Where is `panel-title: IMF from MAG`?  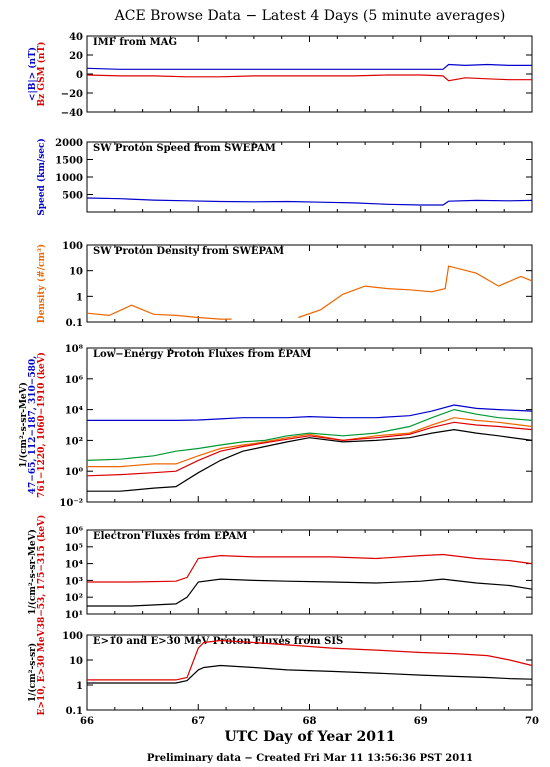
panel-title: IMF from MAG is located at coordinates (135, 42).